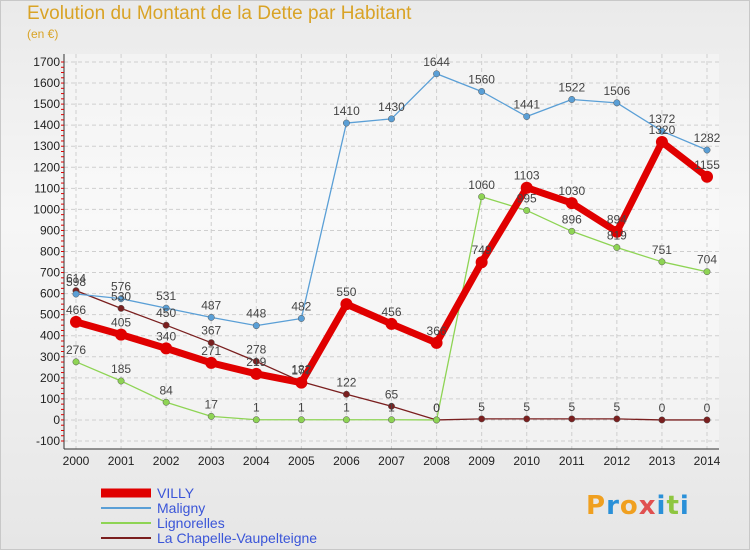 The image size is (750, 550). What do you see at coordinates (46, 167) in the screenshot?
I see `y-tick-label: 1200` at bounding box center [46, 167].